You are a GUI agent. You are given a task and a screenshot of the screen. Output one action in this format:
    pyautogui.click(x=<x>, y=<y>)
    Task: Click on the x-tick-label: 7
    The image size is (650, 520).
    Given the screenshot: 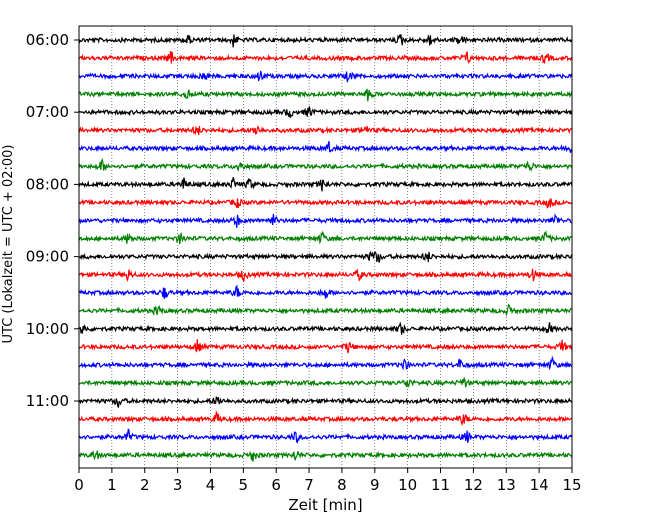 What is the action you would take?
    pyautogui.click(x=309, y=485)
    